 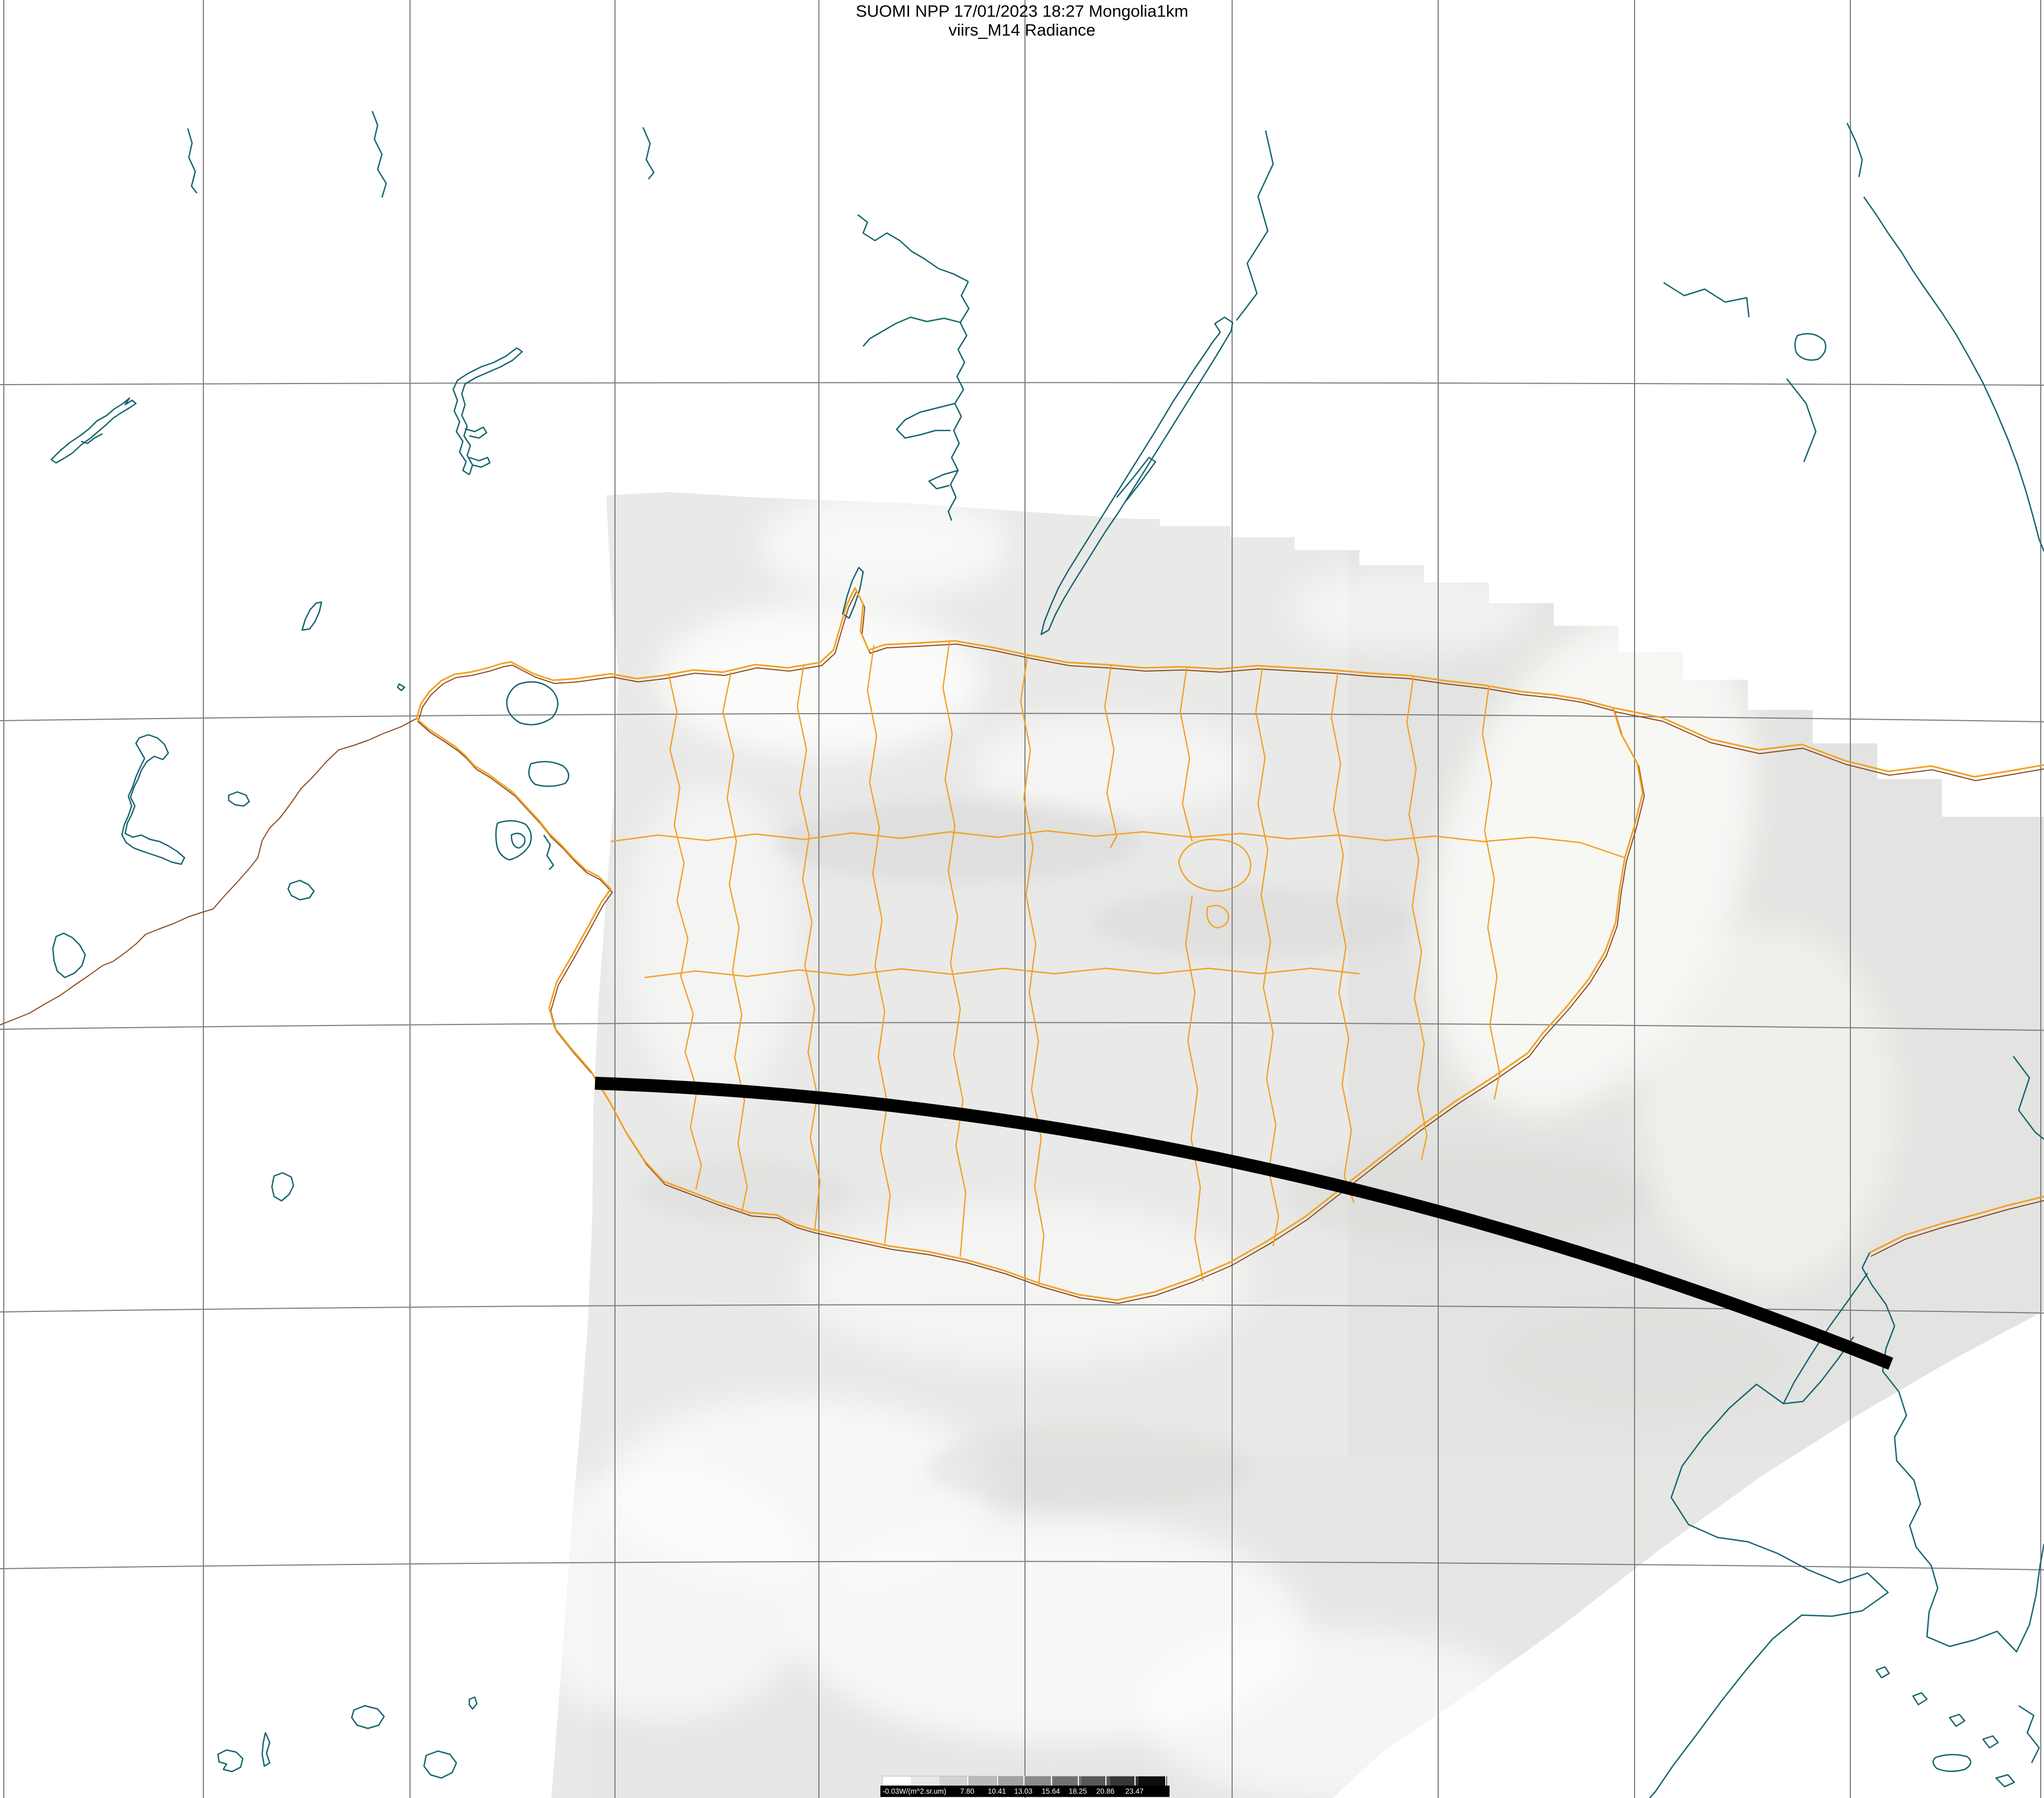 What do you see at coordinates (997, 1791) in the screenshot?
I see `colorbar-value: 10.41` at bounding box center [997, 1791].